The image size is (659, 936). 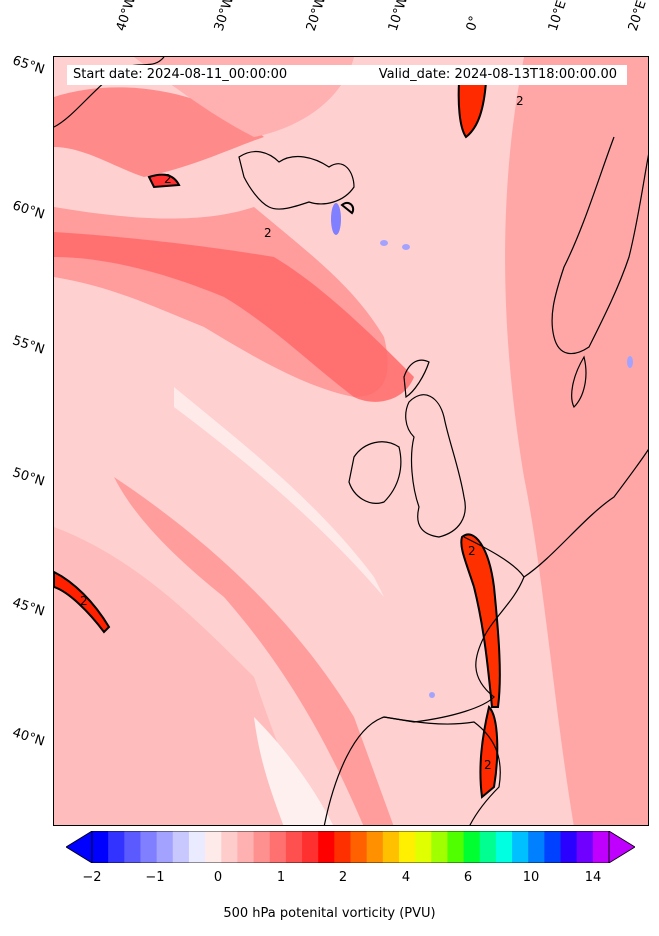 I want to click on colorbar, so click(x=350, y=847).